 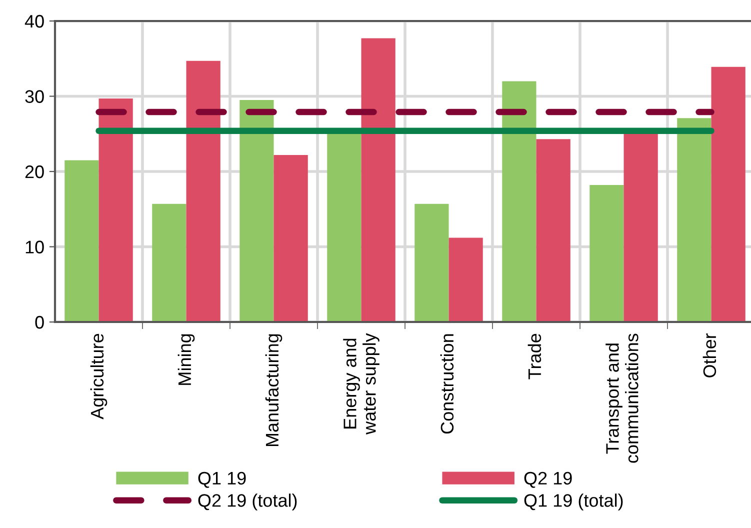 I want to click on legend-label: Q1 19, so click(x=222, y=480).